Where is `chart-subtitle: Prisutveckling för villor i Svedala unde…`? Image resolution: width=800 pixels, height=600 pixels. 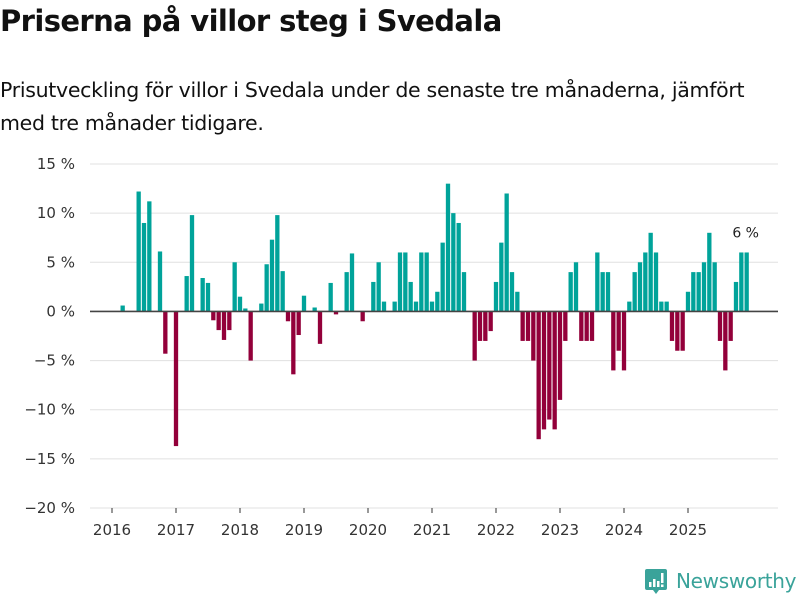 chart-subtitle: Prisutveckling för villor i Svedala unde… is located at coordinates (372, 106).